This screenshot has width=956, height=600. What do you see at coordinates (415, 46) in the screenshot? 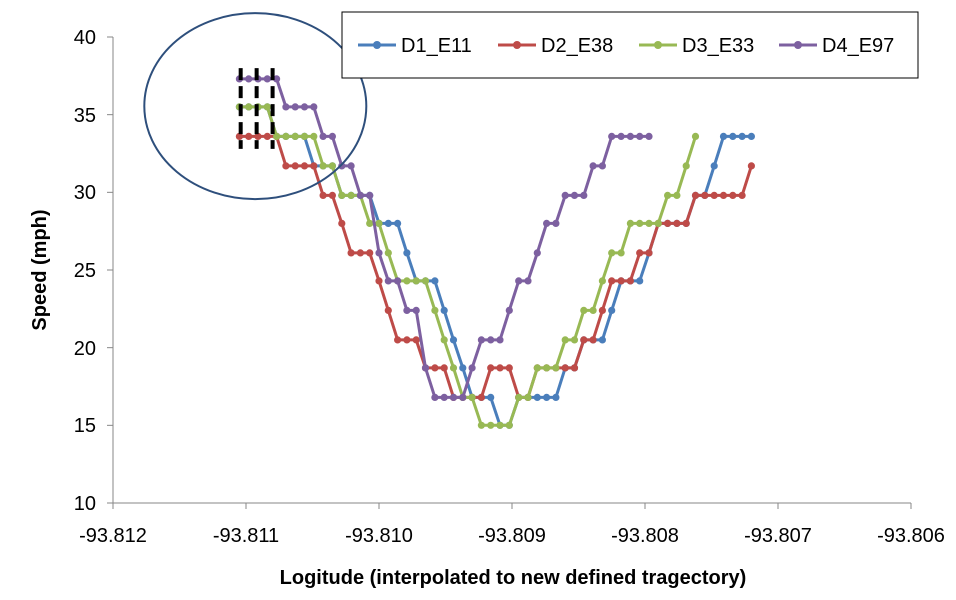
I see `legend-item-d1-e11: D1_E11` at bounding box center [415, 46].